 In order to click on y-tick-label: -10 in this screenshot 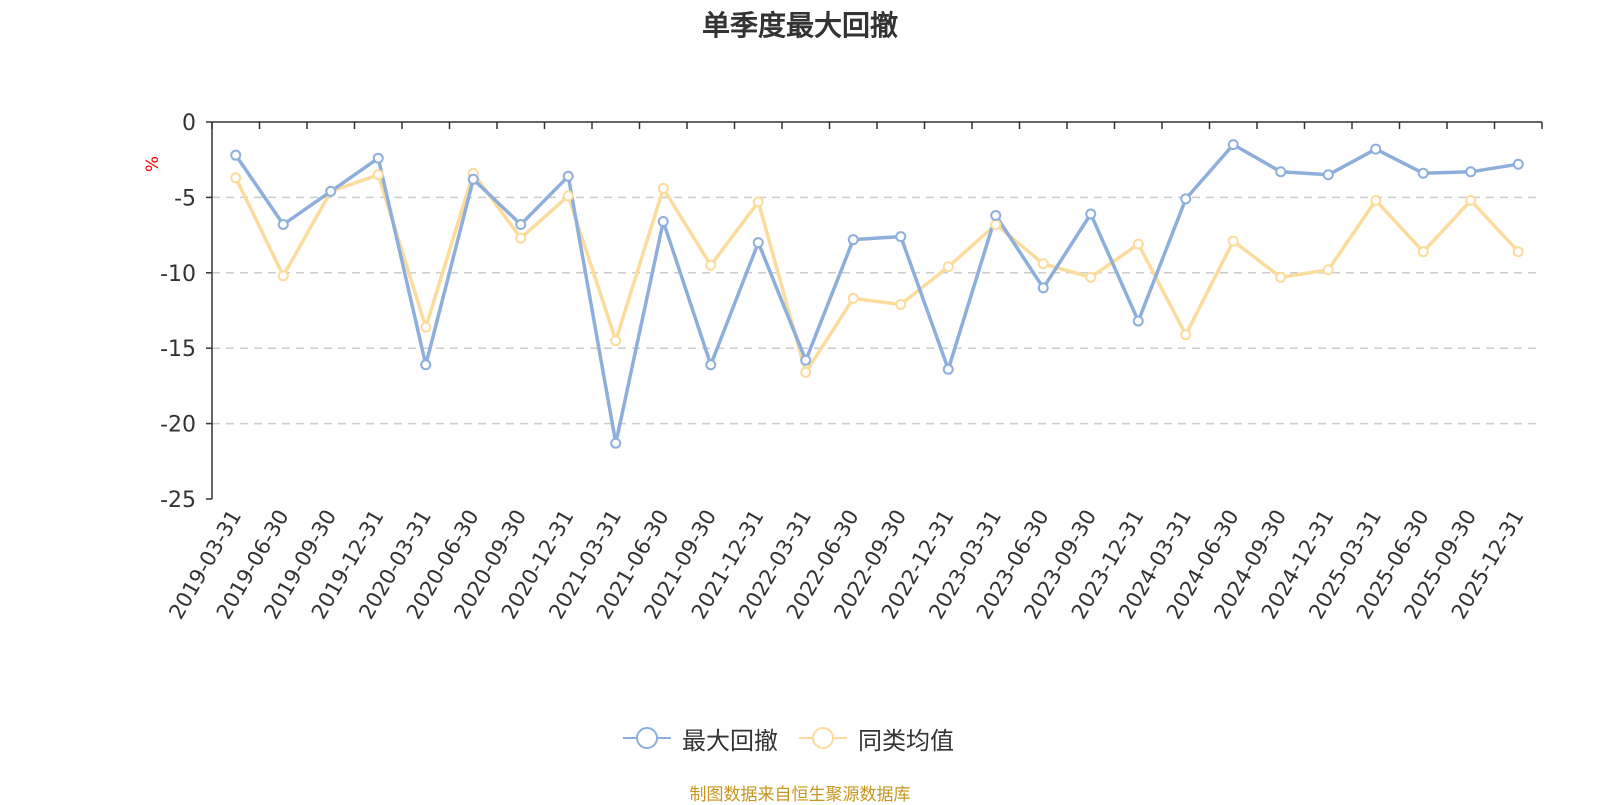, I will do `click(178, 274)`.